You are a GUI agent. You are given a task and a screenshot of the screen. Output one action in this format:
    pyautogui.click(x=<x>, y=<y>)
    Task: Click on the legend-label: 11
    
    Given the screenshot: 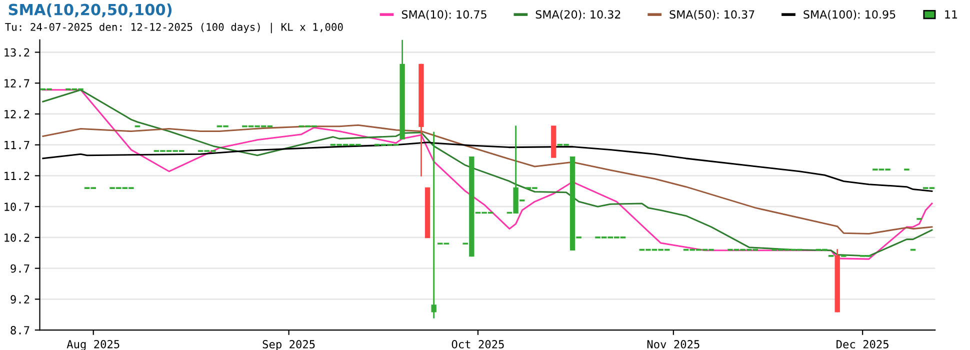 What is the action you would take?
    pyautogui.click(x=951, y=14)
    